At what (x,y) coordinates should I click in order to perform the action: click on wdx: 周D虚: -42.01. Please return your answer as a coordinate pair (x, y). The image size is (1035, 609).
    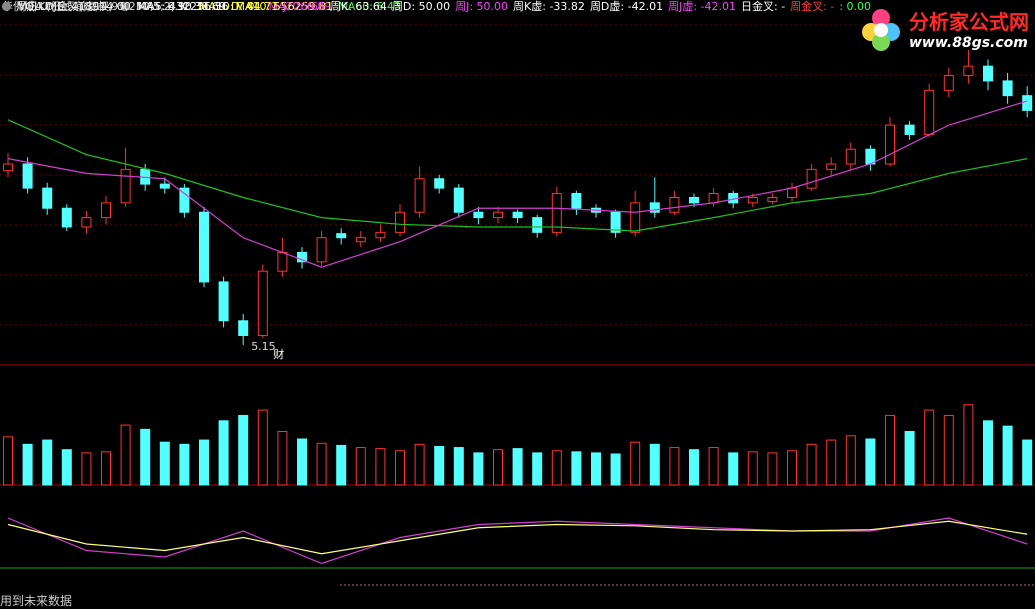
    Looking at the image, I should click on (626, 6).